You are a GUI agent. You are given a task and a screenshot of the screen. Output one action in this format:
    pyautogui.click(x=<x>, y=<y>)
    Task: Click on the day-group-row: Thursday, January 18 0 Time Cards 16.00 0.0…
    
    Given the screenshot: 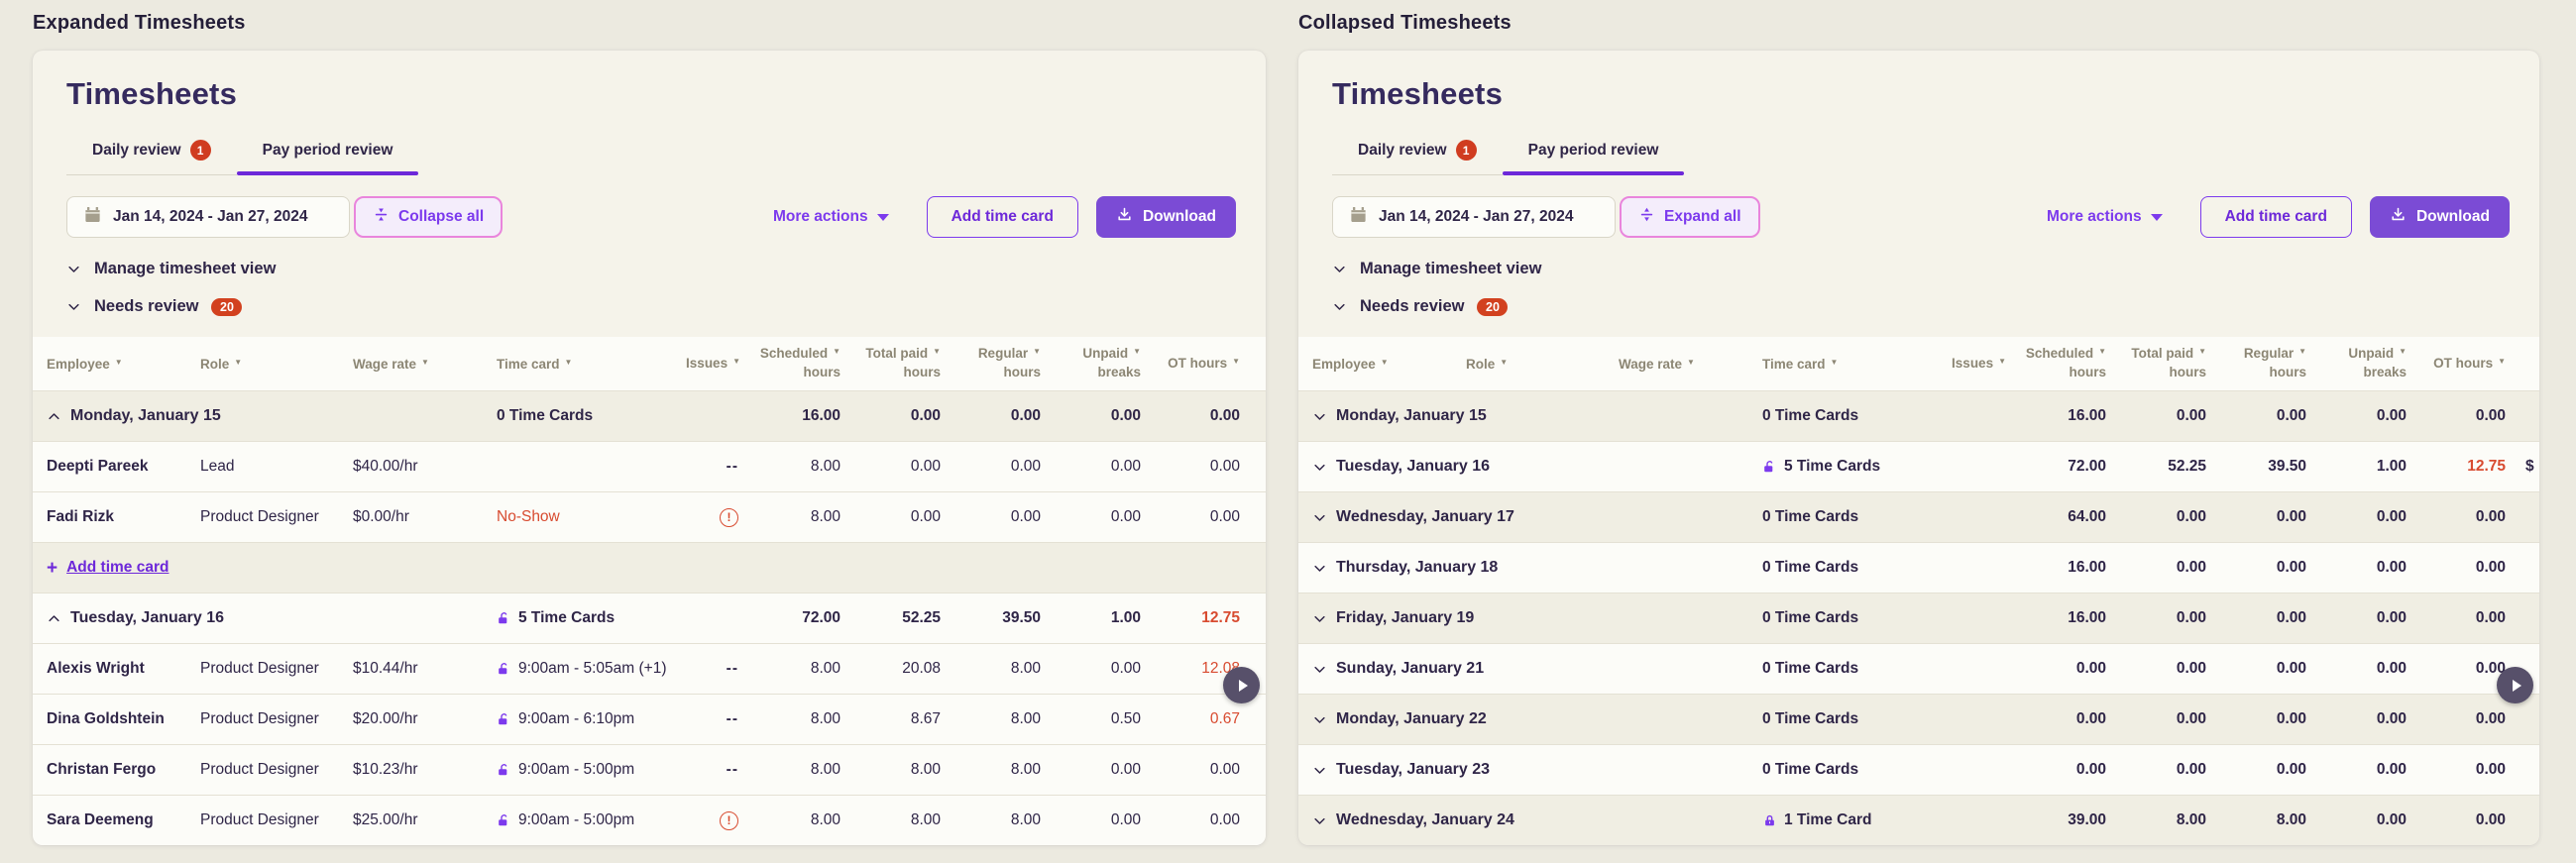 What is the action you would take?
    pyautogui.click(x=1918, y=567)
    